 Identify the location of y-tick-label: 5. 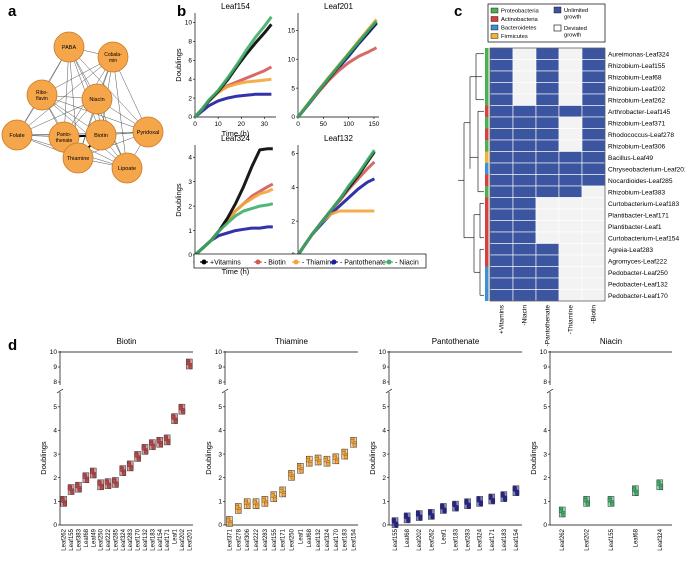
(220, 407).